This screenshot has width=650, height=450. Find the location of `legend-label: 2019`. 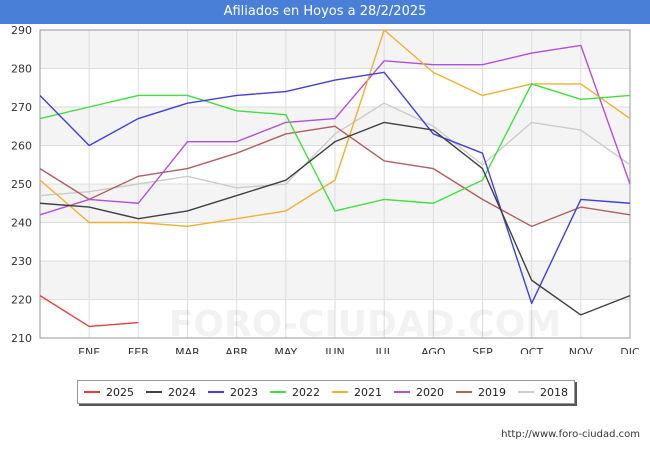

legend-label: 2019 is located at coordinates (492, 392).